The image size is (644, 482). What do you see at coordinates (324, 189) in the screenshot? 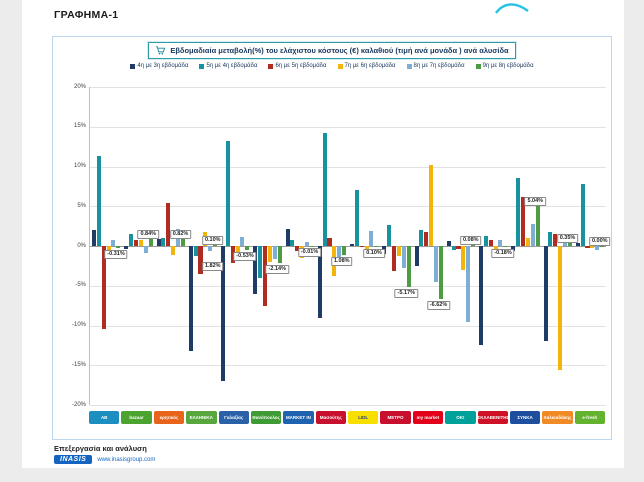
I see `bar-series2-Μασούτης` at bounding box center [324, 189].